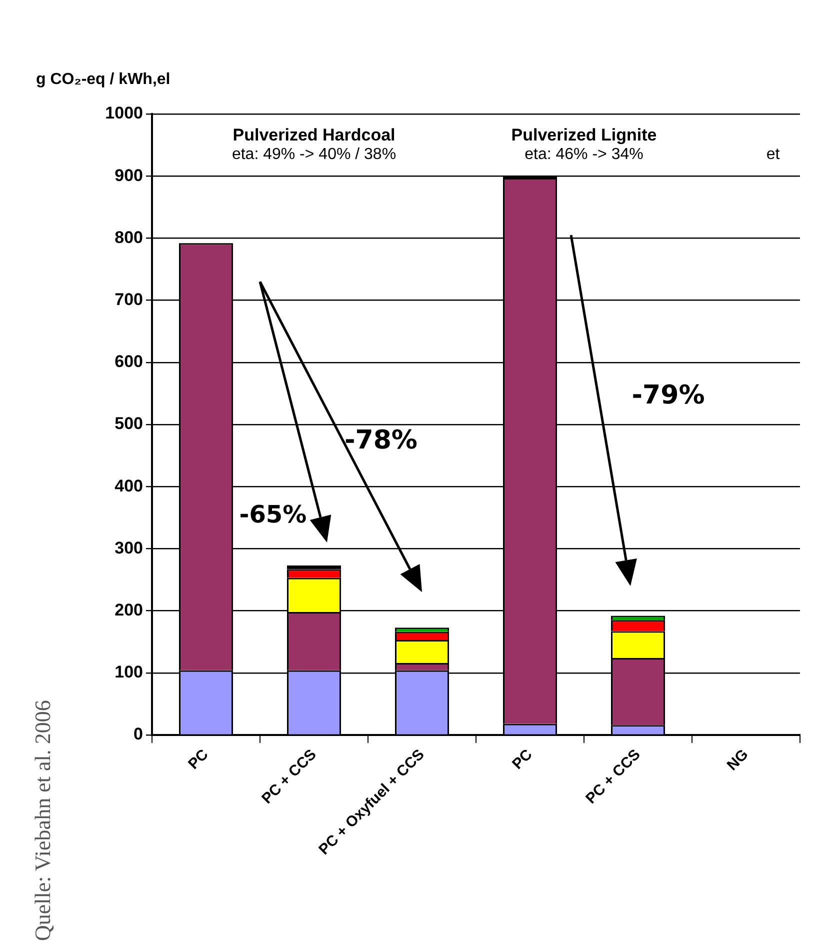 The image size is (823, 945). Describe the element at coordinates (128, 237) in the screenshot. I see `y-tick-label: 800` at that location.